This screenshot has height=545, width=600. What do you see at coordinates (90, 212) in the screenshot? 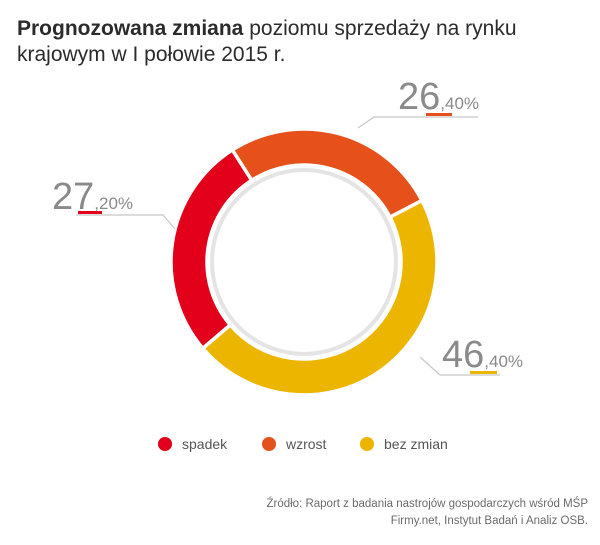
I see `underline-spadek` at bounding box center [90, 212].